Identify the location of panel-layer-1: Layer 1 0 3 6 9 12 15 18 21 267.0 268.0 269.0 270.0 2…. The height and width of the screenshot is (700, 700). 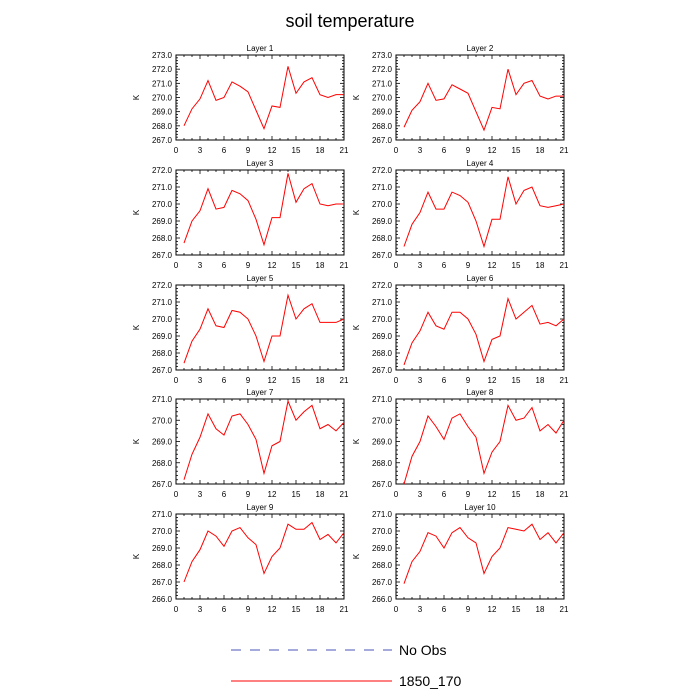
(240, 99).